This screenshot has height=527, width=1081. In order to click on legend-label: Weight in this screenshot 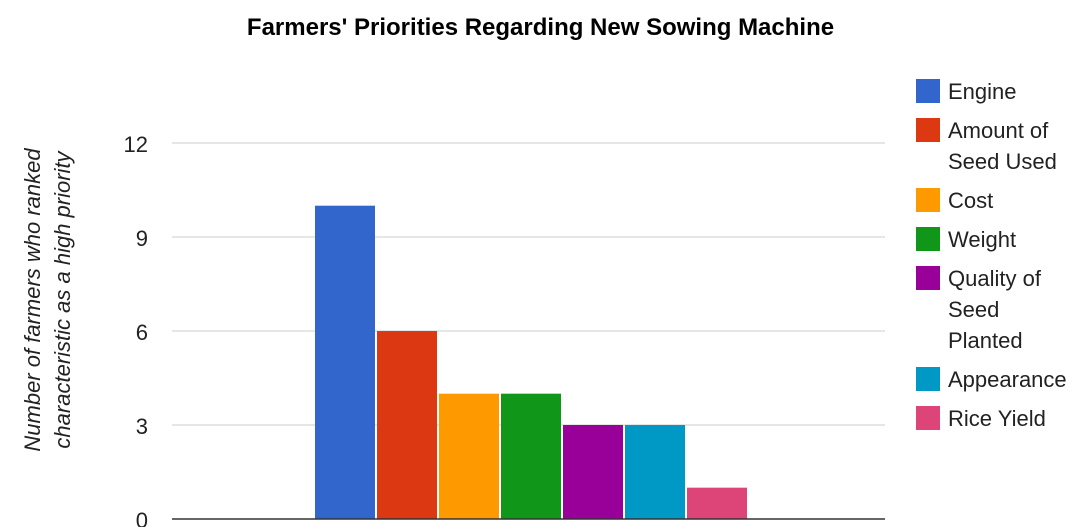, I will do `click(982, 239)`.